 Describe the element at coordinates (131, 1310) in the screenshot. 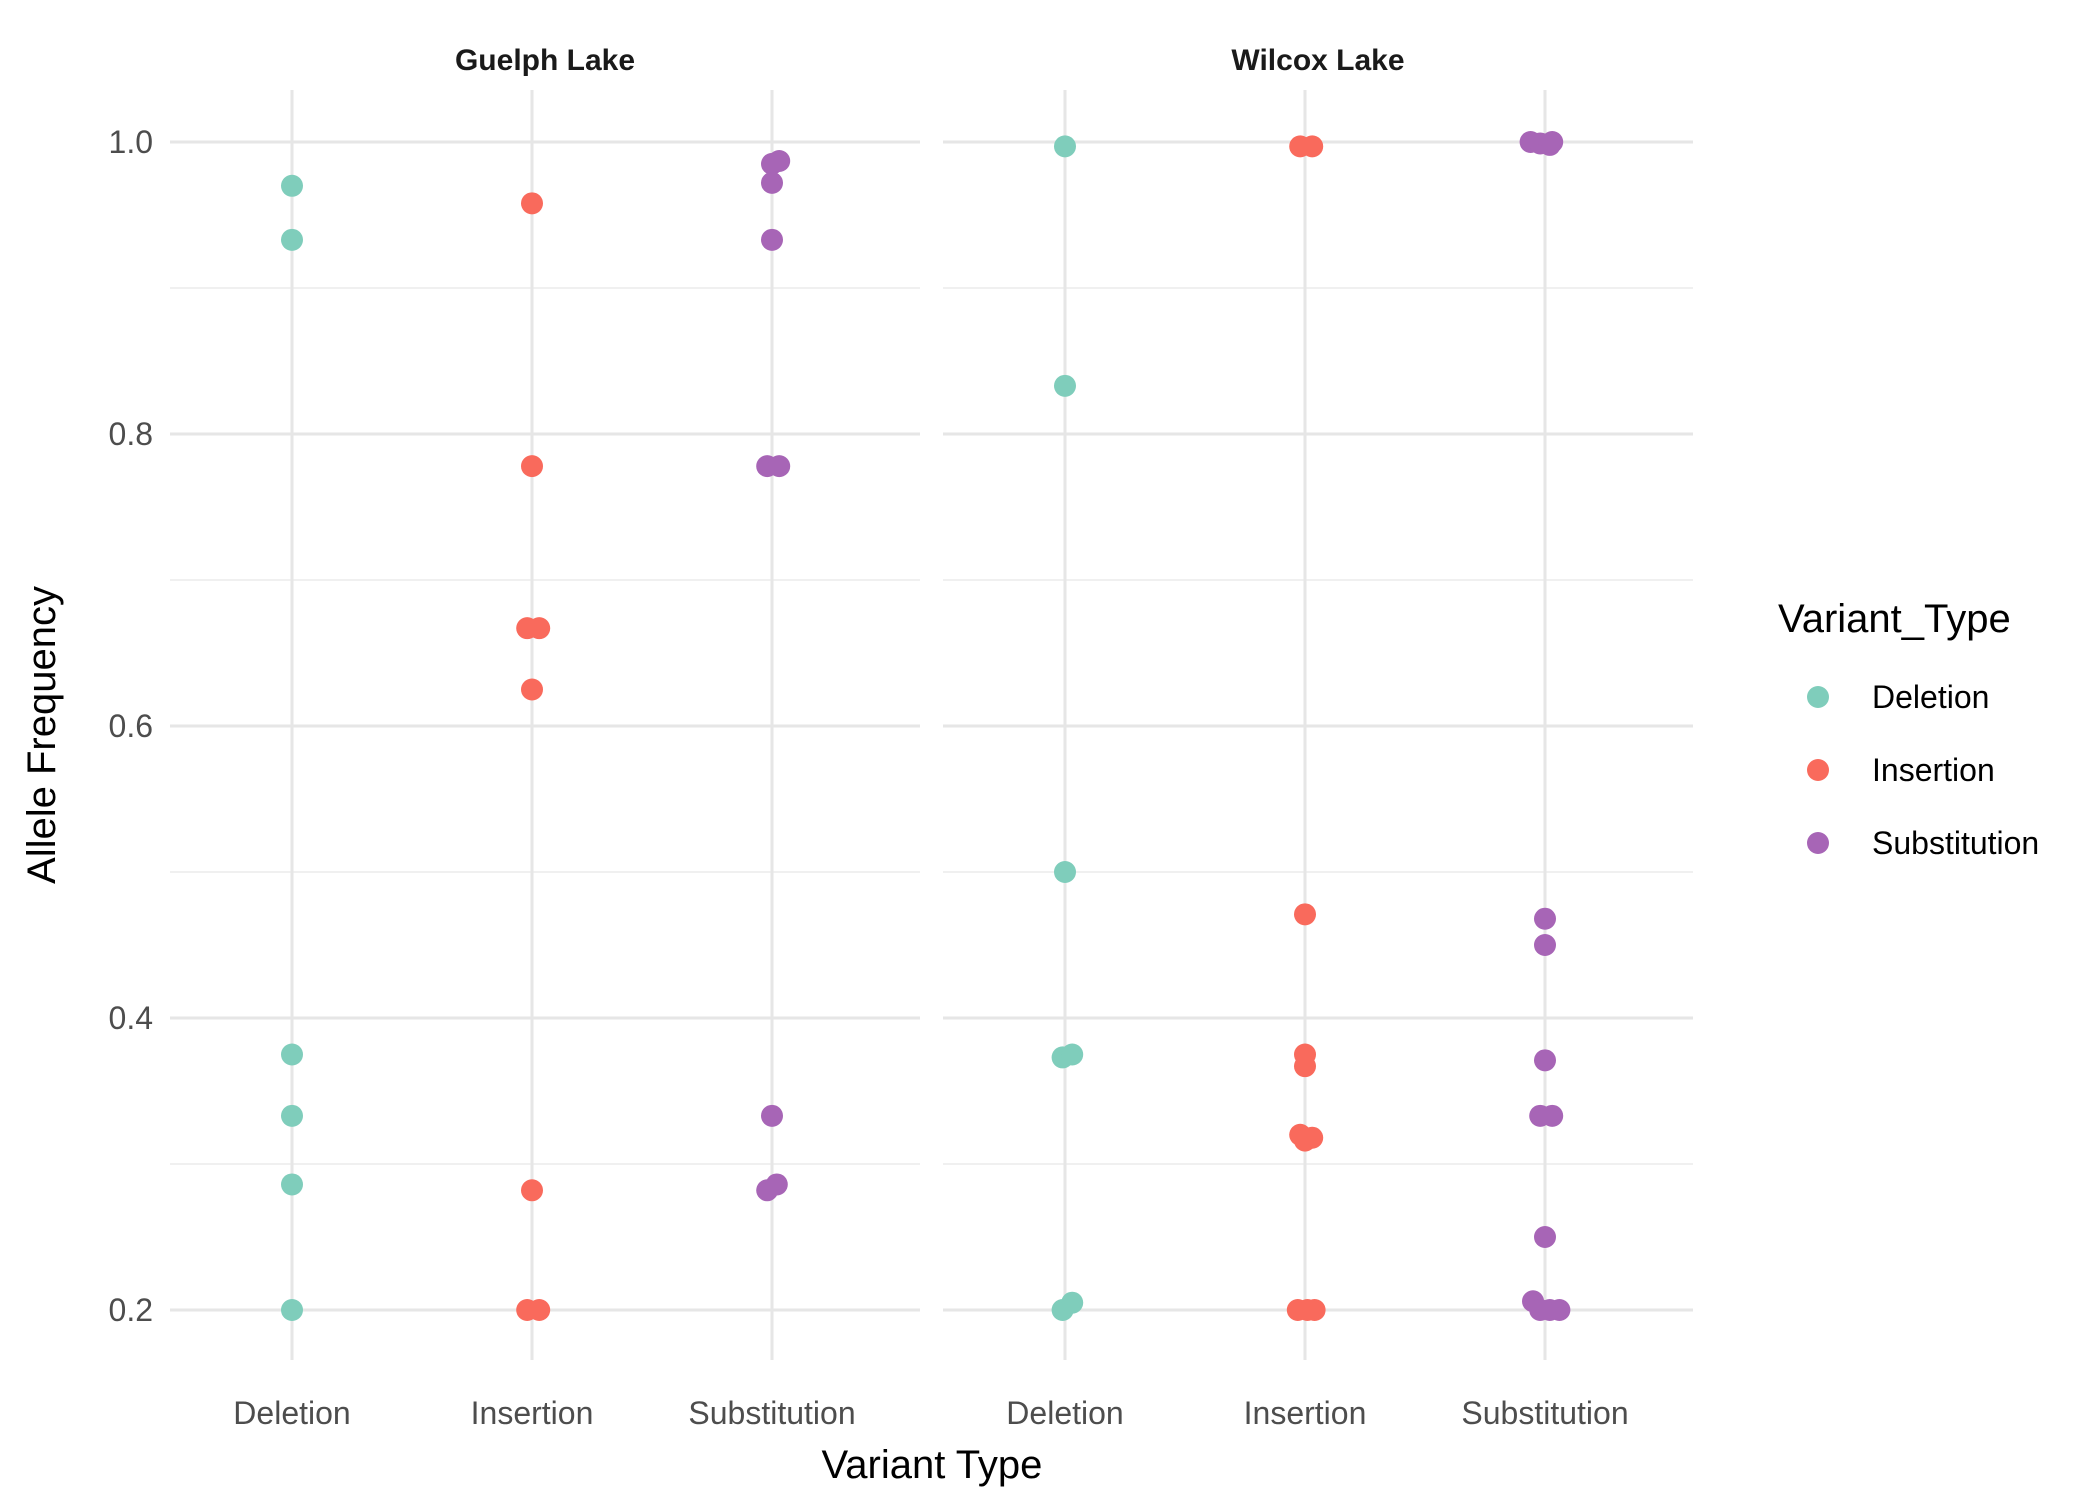

I see `y-tick-label: 0.2` at that location.